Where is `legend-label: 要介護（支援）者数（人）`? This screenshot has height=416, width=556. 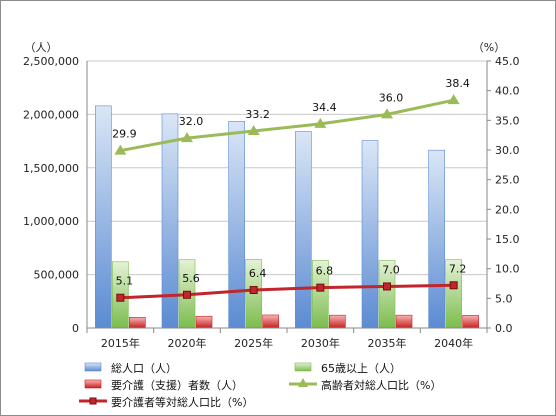
legend-label: 要介護（支援）者数（人） is located at coordinates (177, 385).